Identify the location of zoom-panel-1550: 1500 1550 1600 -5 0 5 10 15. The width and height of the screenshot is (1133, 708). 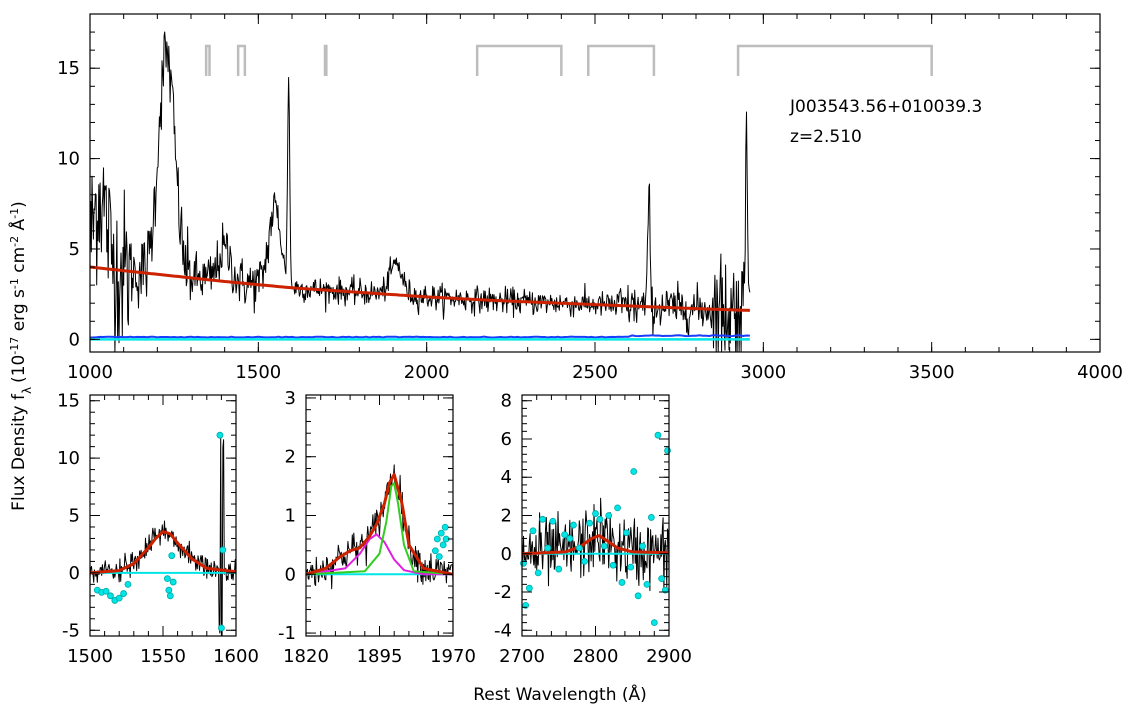
(158, 529).